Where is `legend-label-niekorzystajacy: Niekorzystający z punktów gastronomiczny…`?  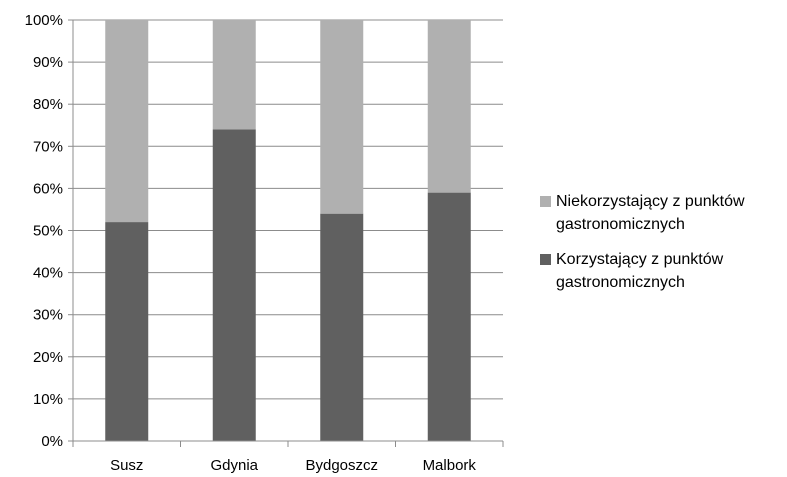
legend-label-niekorzystajacy: Niekorzystający z punktów gastronomiczny… is located at coordinates (650, 213).